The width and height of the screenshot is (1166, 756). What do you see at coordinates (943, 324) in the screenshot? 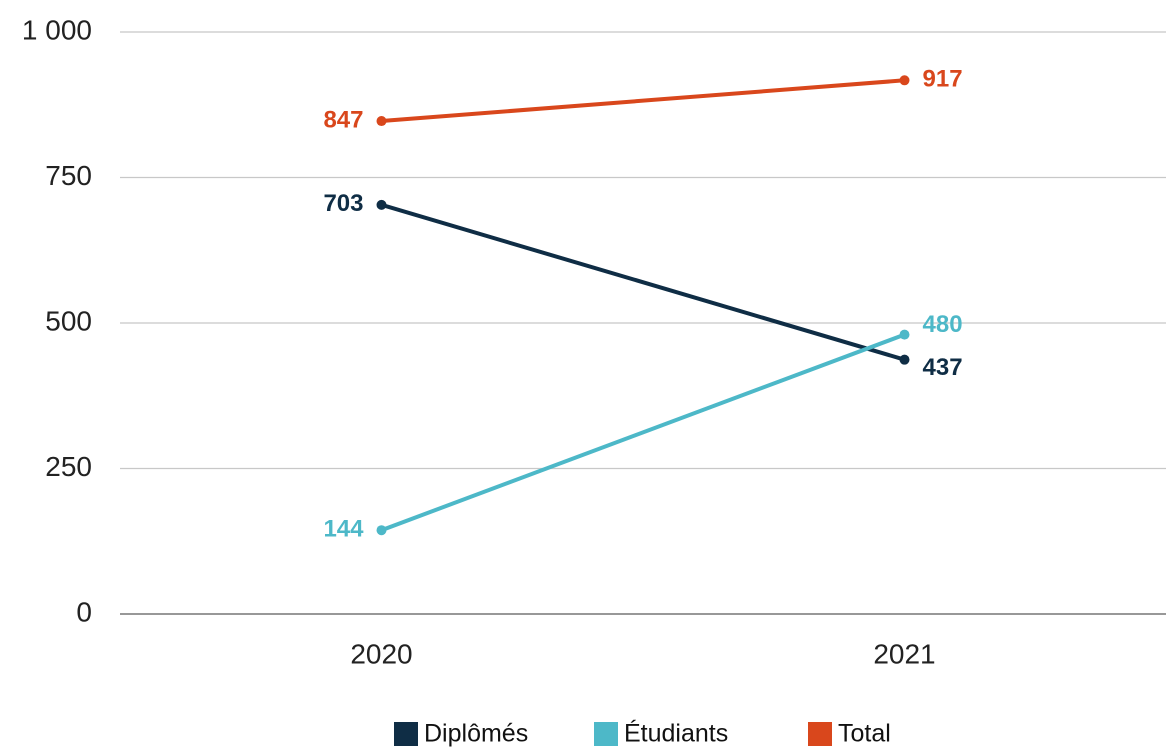
I see `data-label: 480` at bounding box center [943, 324].